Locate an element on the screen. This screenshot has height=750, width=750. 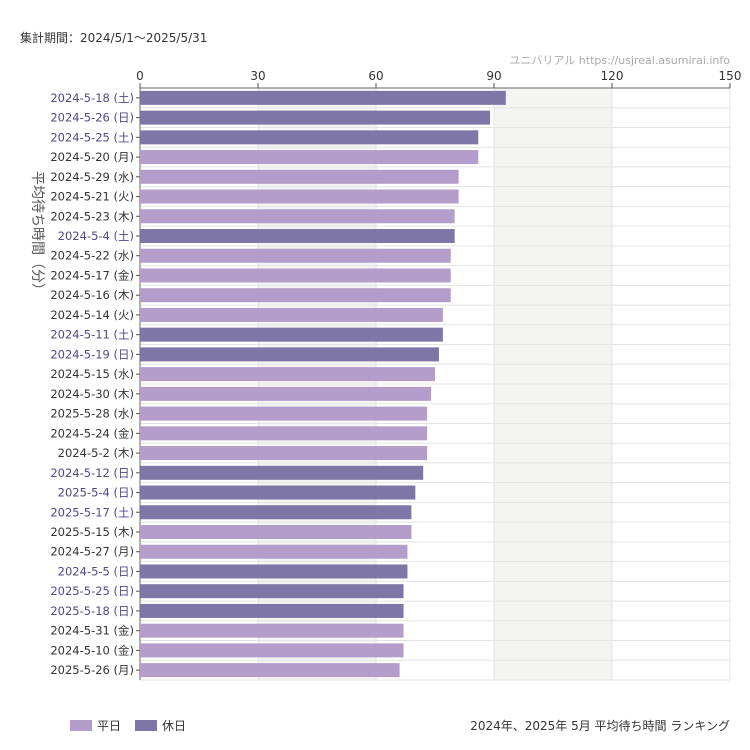
y-tick-label: 2024-5-19 (日) is located at coordinates (92, 354).